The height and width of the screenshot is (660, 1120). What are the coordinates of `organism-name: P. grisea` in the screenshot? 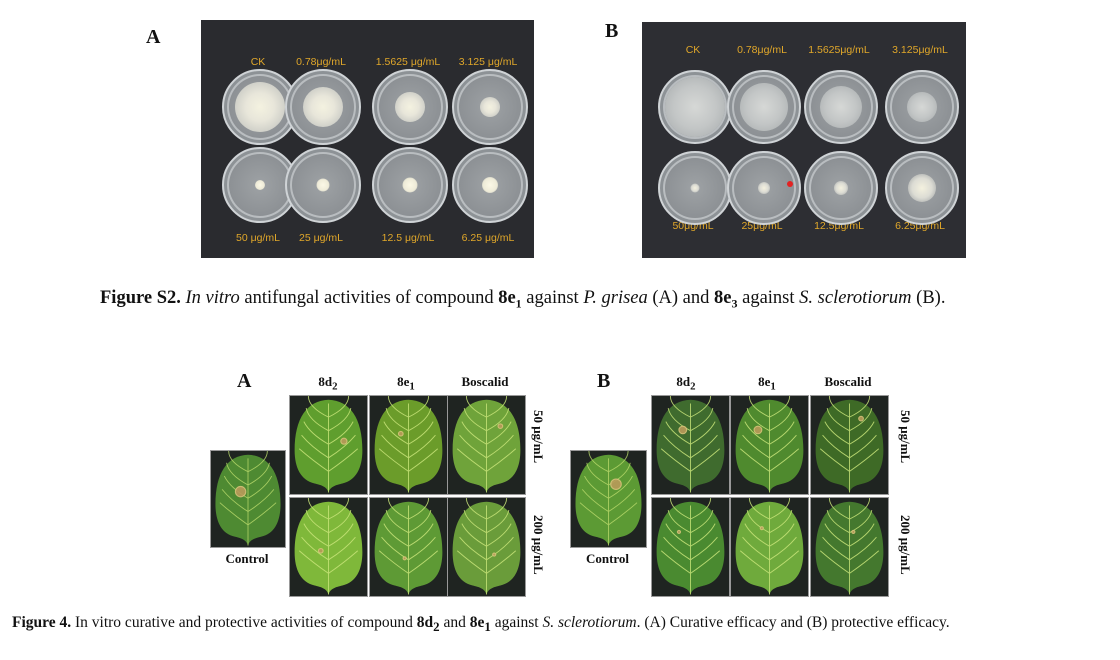 It's located at (615, 298).